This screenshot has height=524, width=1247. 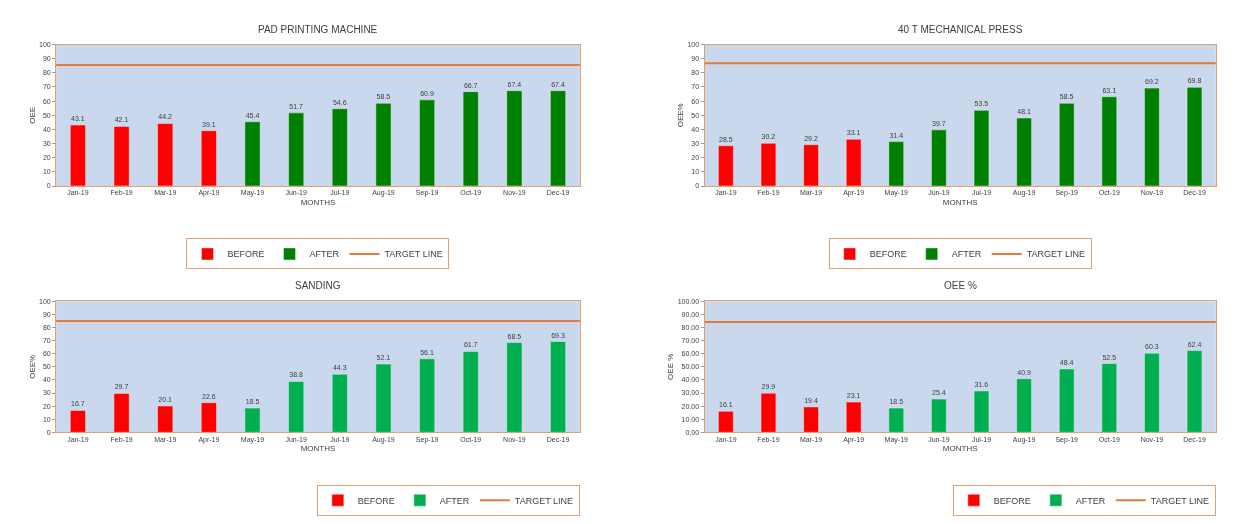 I want to click on y-axis-title: OEE %, so click(x=671, y=366).